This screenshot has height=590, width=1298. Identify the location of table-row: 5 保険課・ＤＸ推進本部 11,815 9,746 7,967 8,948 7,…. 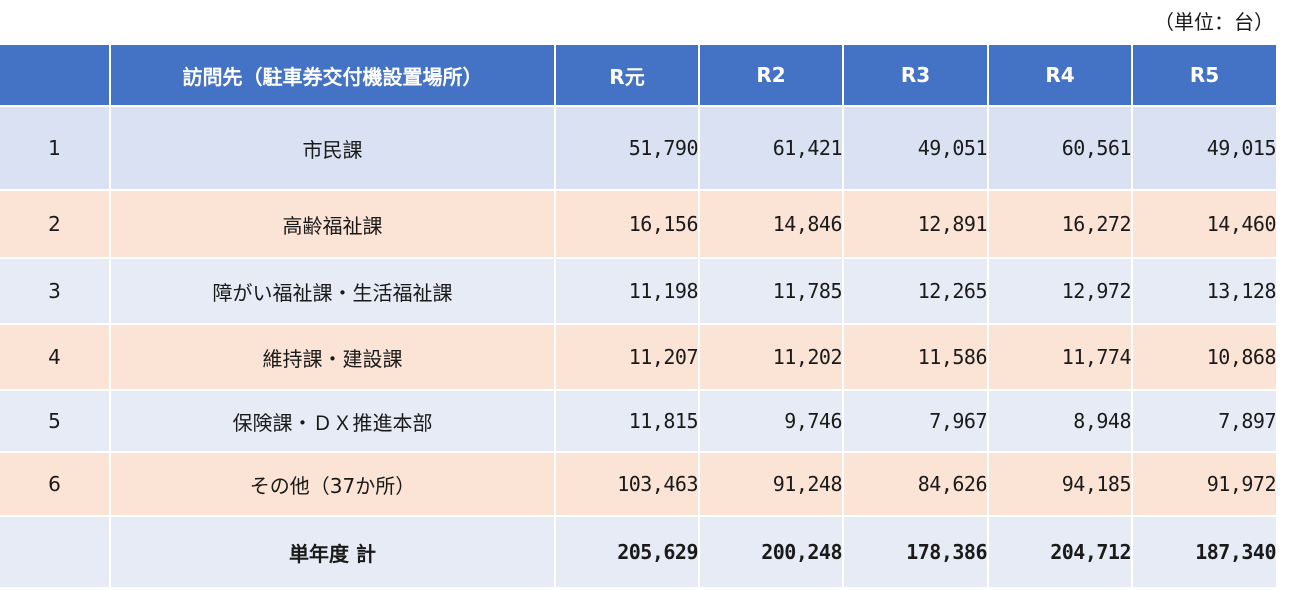
(638, 421).